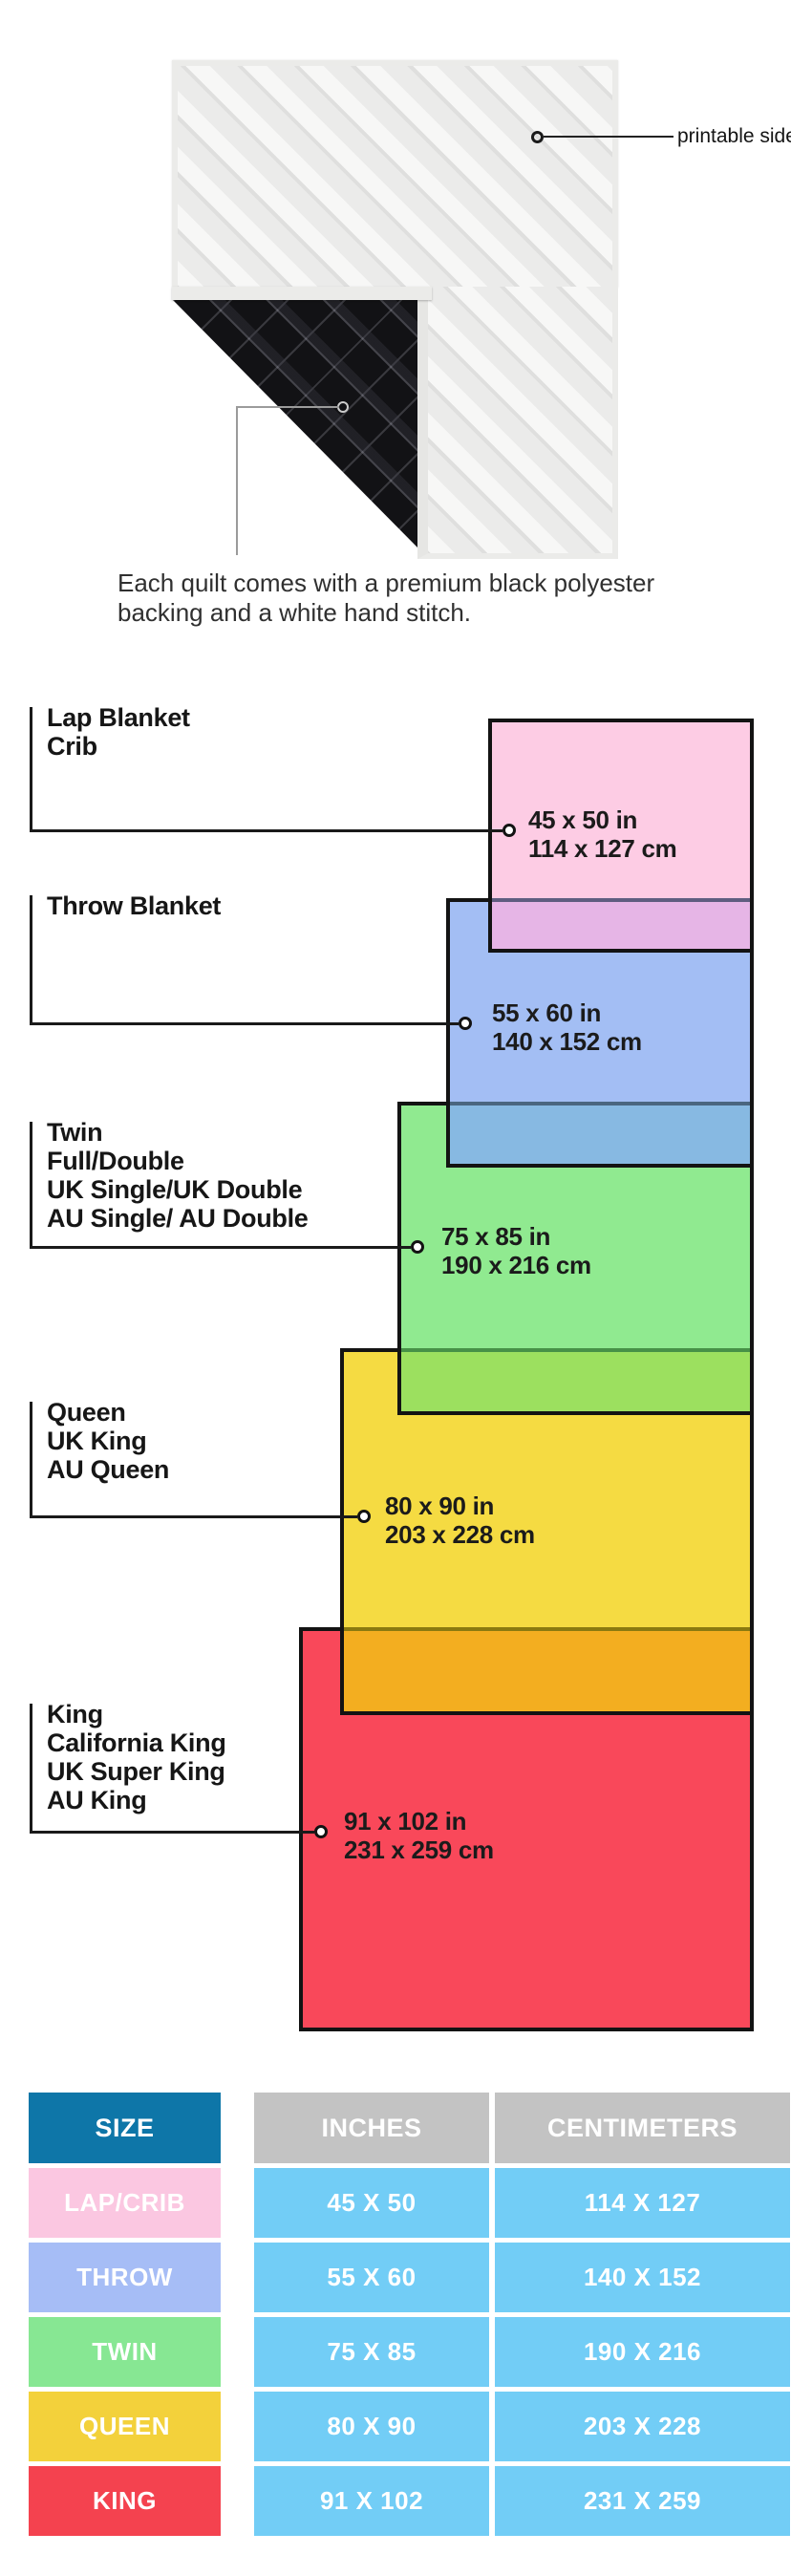 This screenshot has width=791, height=2576. I want to click on row-inches: 75 X 85, so click(371, 2352).